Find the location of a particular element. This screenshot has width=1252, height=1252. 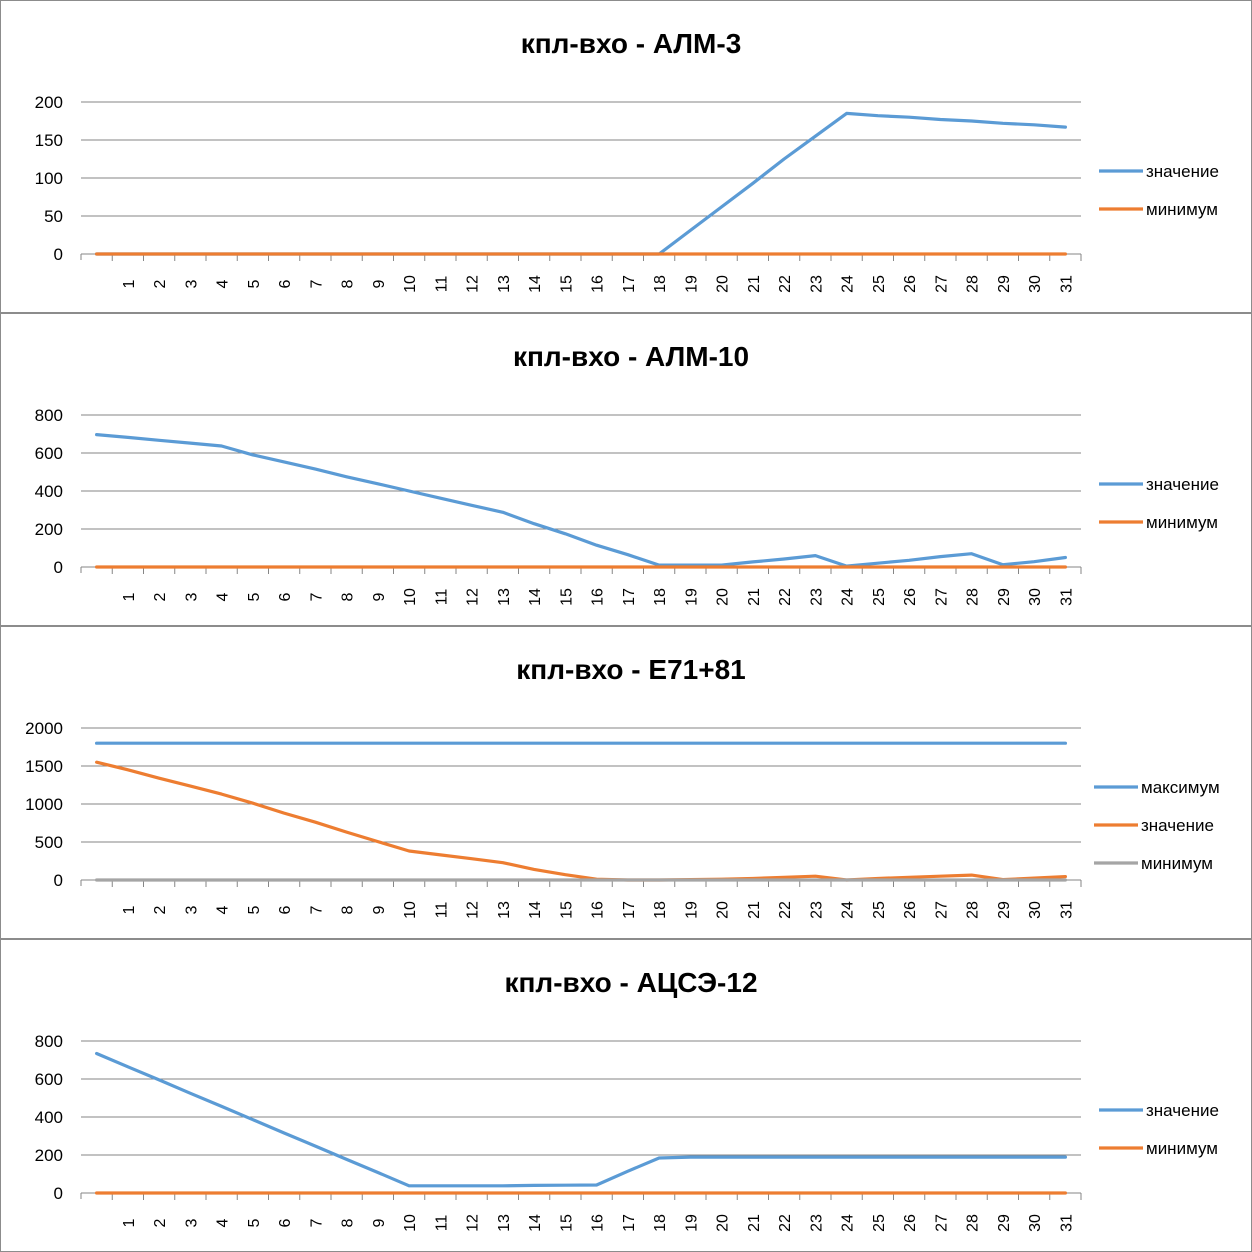

x-tick-label: 9 is located at coordinates (379, 1222).